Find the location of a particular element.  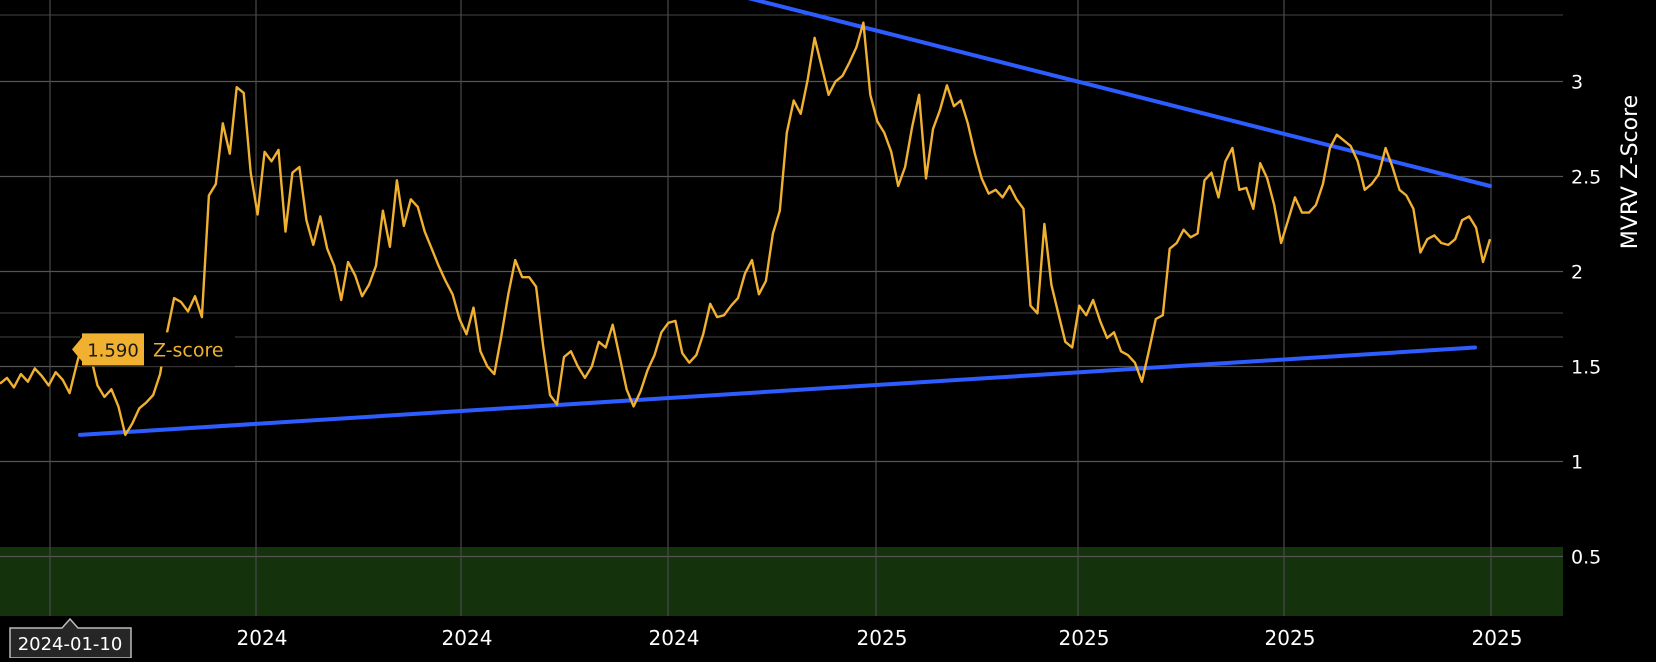

y-tick-label: 1.5 is located at coordinates (1586, 368).